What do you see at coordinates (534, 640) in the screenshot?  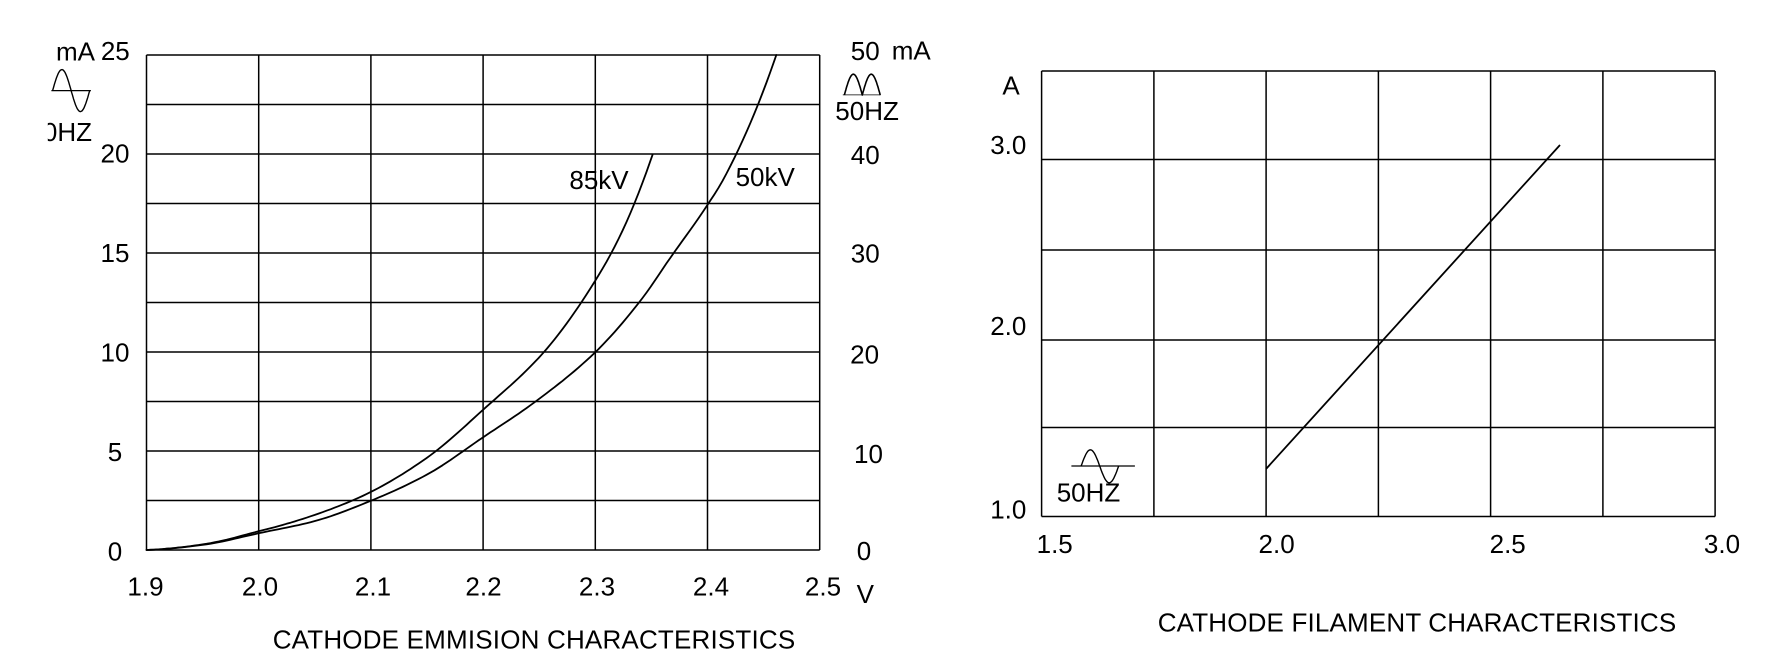 I see `svg-text:CATHODE EMMISION CHARACTERISTI: CATHODE EMMISION CHARACTERISTICS` at bounding box center [534, 640].